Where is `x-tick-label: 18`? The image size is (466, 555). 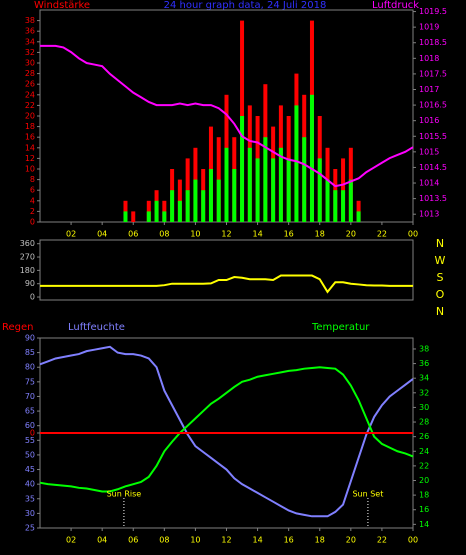
x-tick-label: 18 is located at coordinates (320, 234).